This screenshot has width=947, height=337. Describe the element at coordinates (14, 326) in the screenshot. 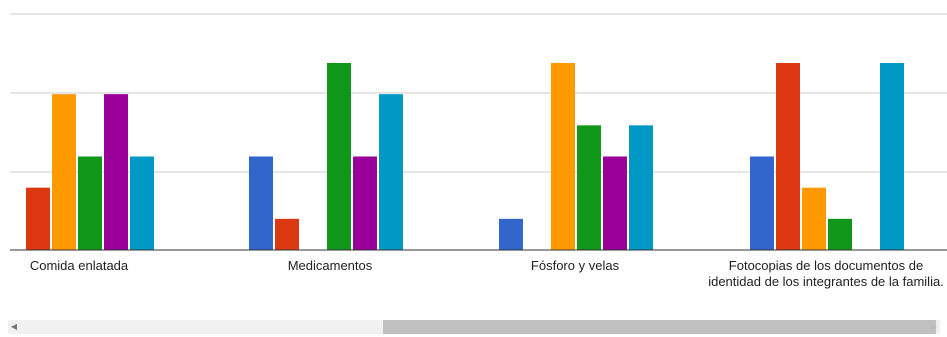

I see `chevron-left-icon: ◀` at that location.